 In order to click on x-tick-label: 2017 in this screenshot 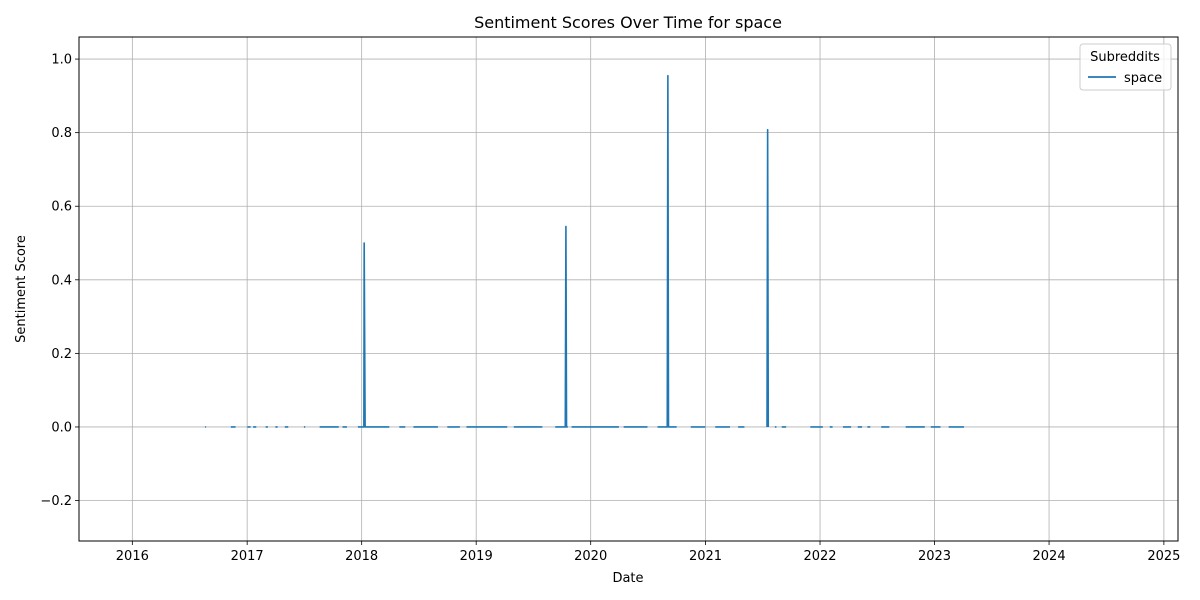, I will do `click(247, 556)`.